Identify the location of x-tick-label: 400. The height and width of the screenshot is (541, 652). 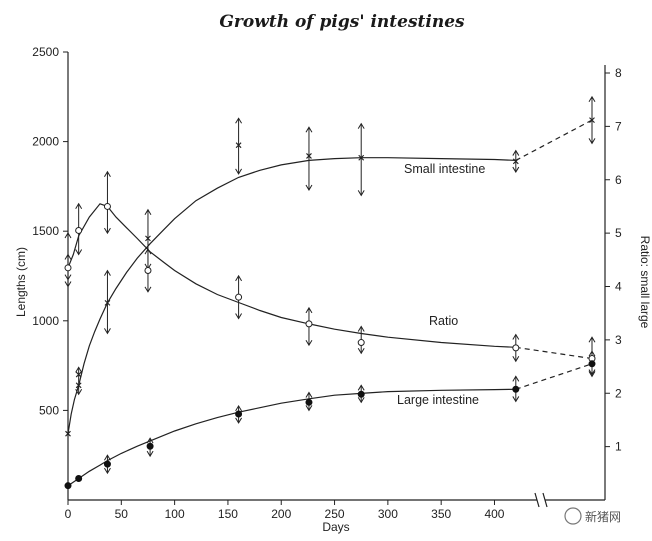
(494, 514).